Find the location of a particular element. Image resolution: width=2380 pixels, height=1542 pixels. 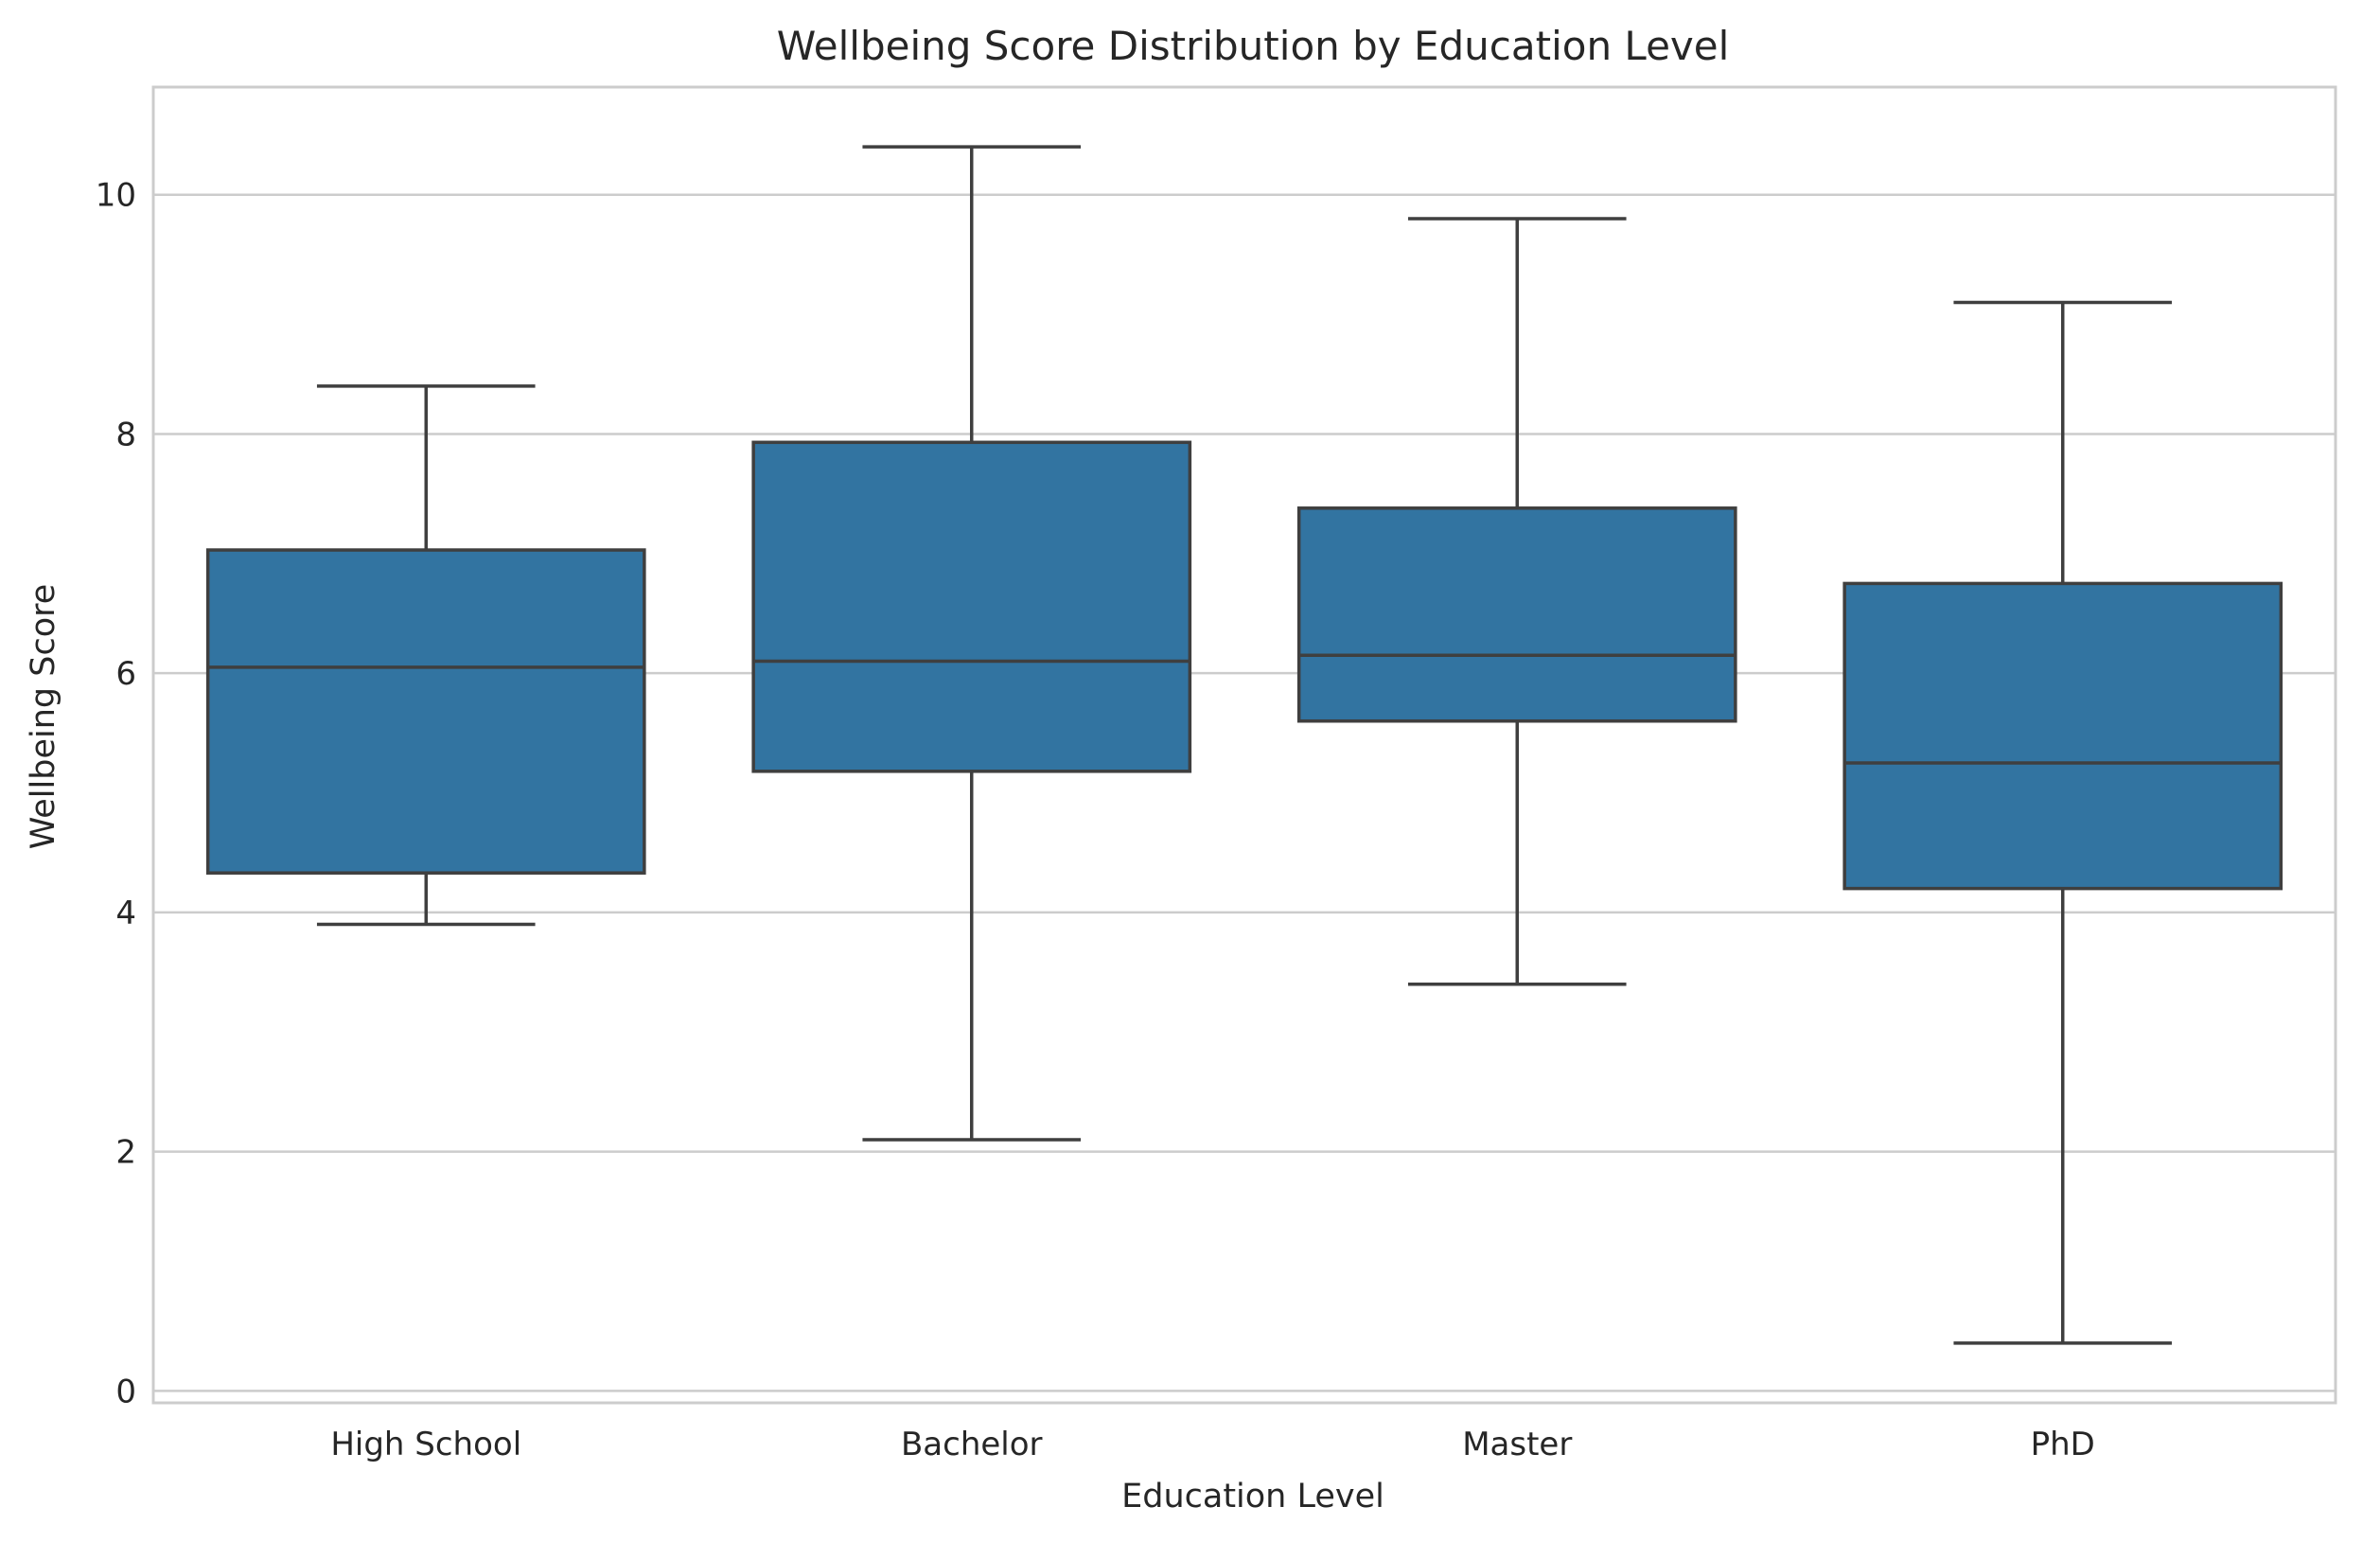

x-tick-label: Bachelor is located at coordinates (972, 1444).